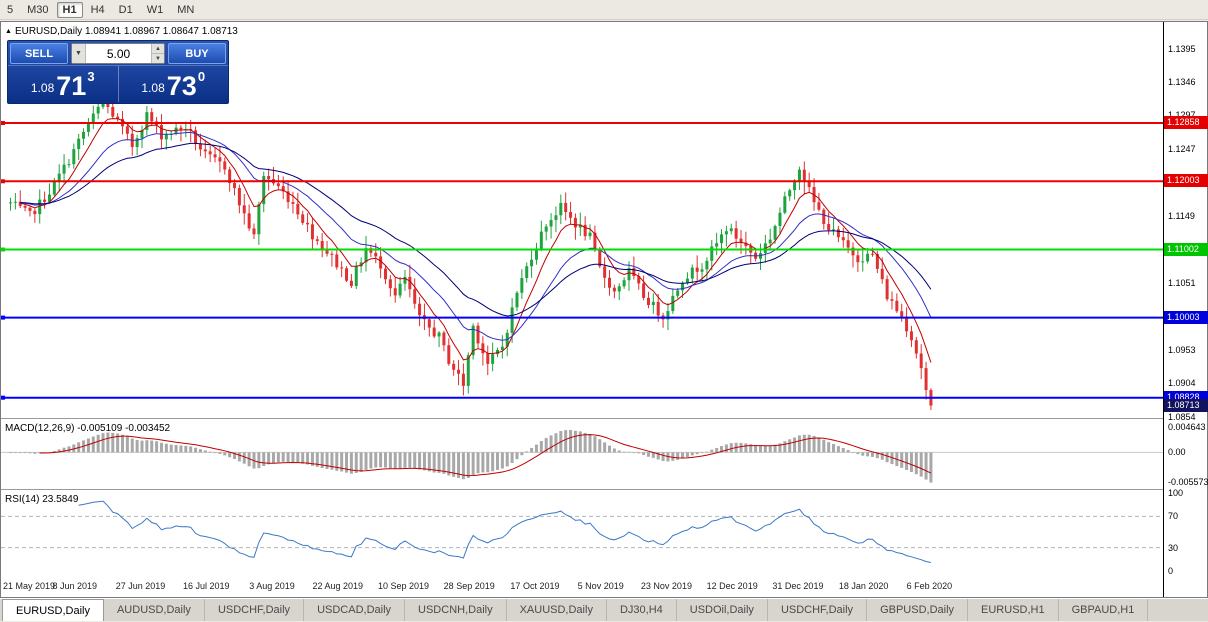  I want to click on price-level-badge: 1.12858, so click(1186, 122).